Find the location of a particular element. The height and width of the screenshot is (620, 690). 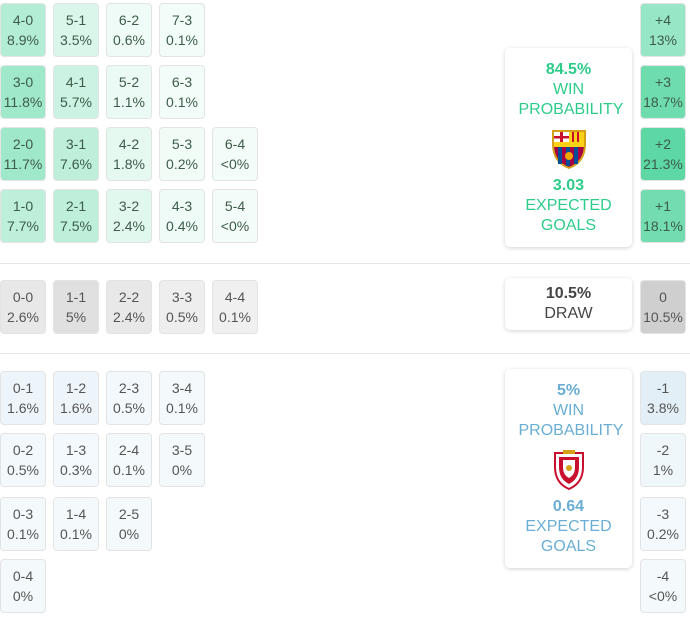

scoreline: -2 is located at coordinates (663, 450).